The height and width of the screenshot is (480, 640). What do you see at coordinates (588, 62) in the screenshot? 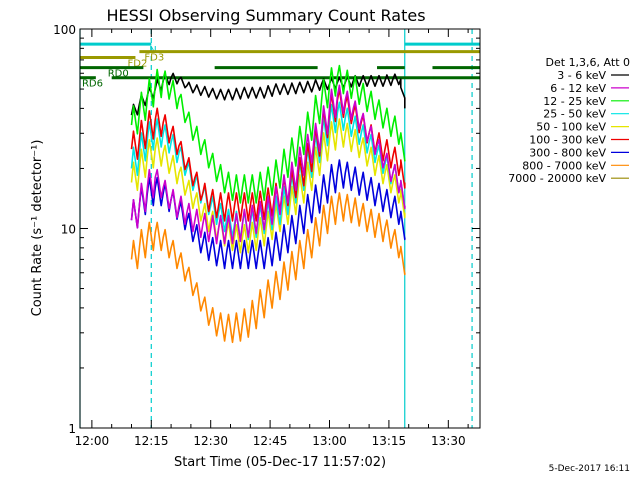
I see `legend-title: Det 1,3,6, Att 0` at bounding box center [588, 62].